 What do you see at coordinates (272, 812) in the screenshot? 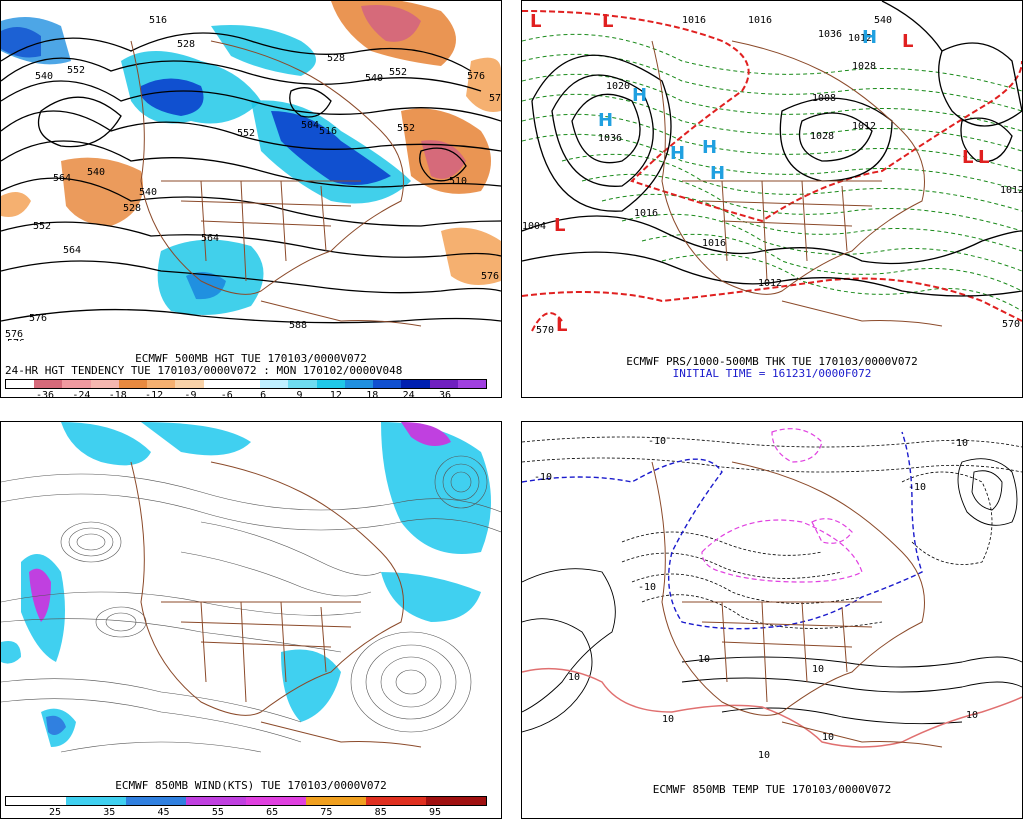
I see `colorbar-label: 65` at bounding box center [272, 812].